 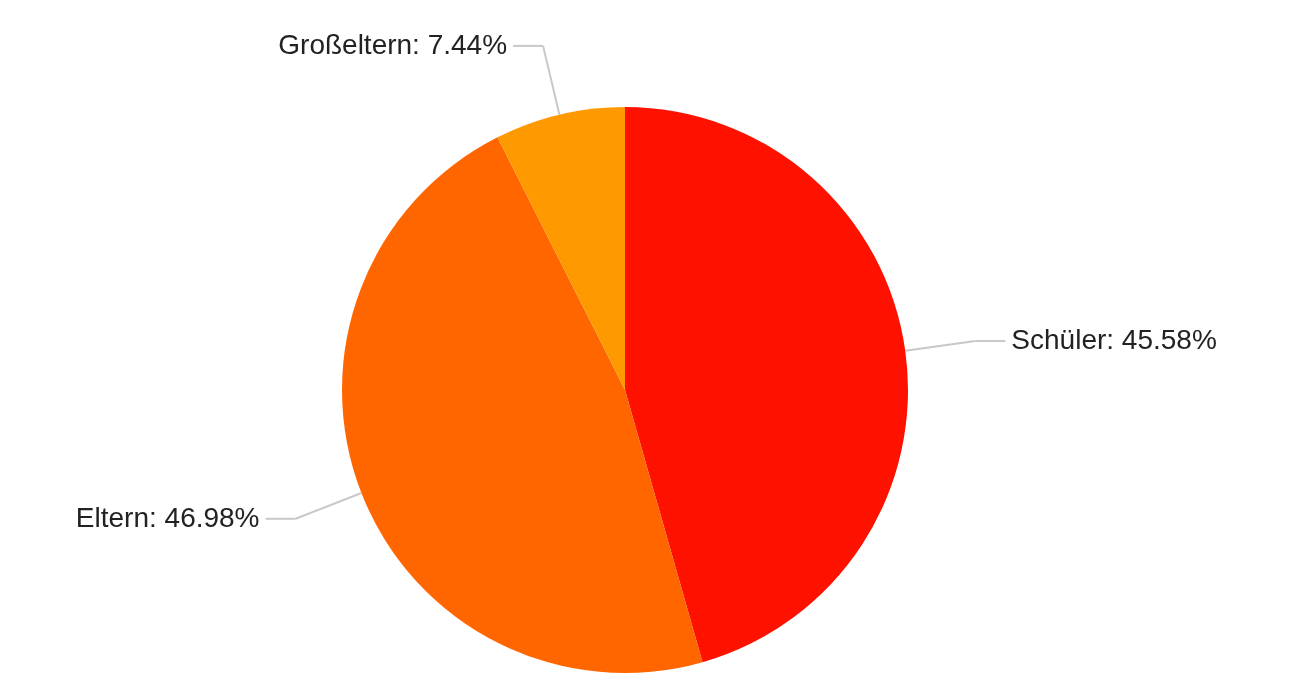 I want to click on slice-label: Großeltern: 7.44%, so click(x=393, y=44).